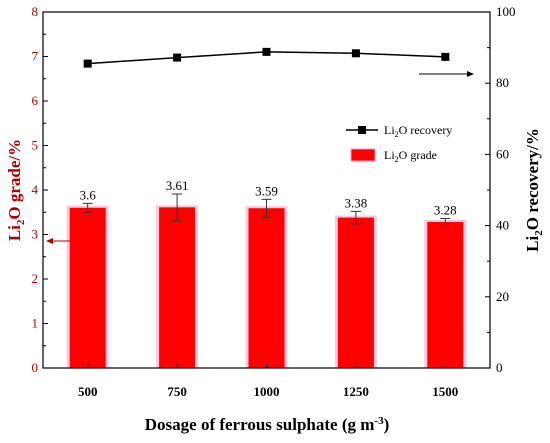 Image resolution: width=550 pixels, height=443 pixels. I want to click on y-left-tick-label-4: 4, so click(35, 189).